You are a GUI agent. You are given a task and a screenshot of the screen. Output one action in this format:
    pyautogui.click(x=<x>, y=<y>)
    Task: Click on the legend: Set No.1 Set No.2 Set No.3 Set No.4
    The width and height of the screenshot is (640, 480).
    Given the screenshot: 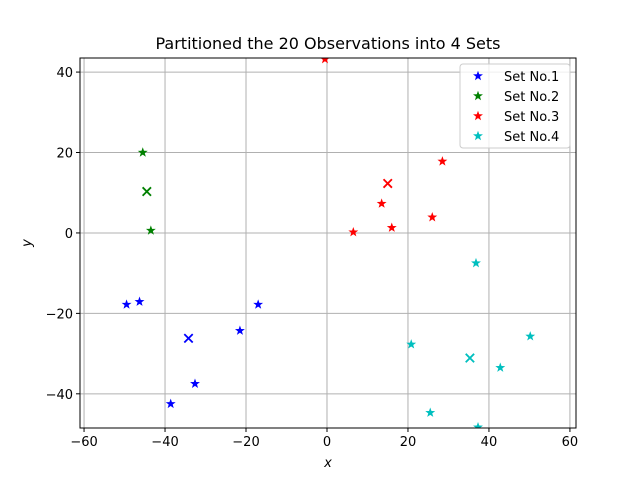 What is the action you would take?
    pyautogui.click(x=515, y=106)
    